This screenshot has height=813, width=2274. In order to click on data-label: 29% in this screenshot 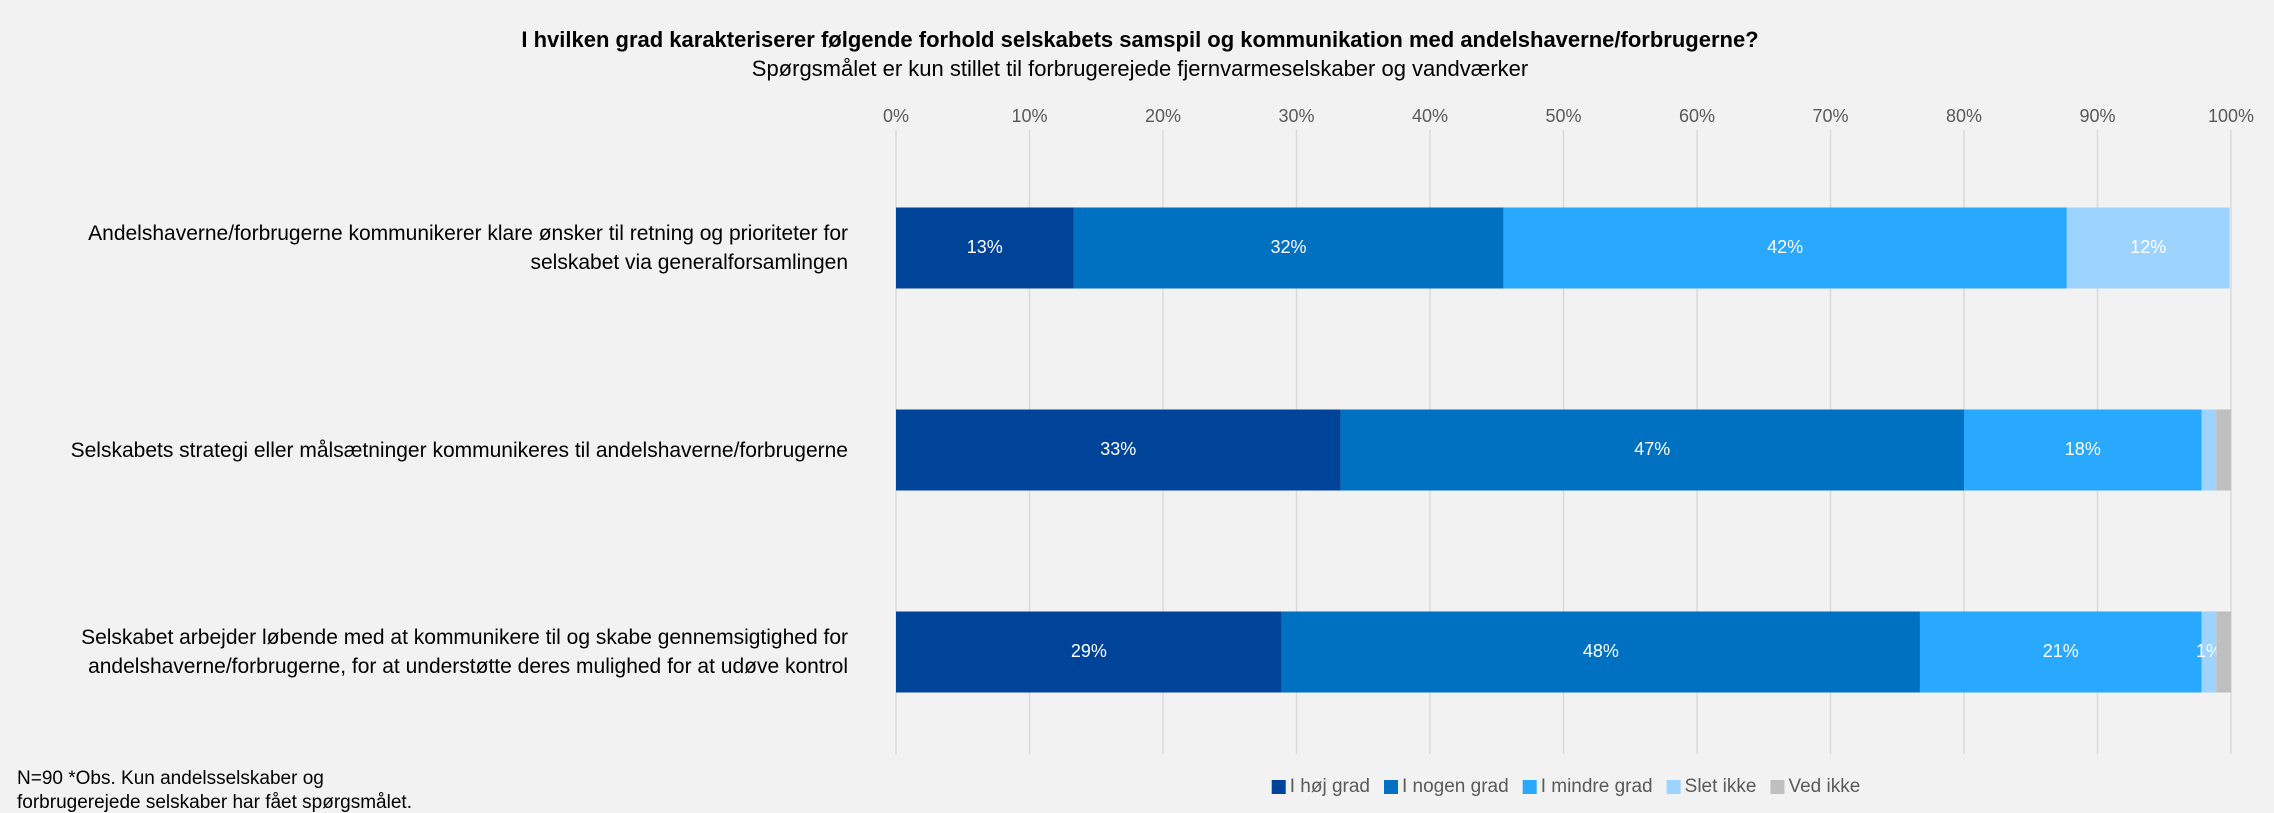, I will do `click(1089, 651)`.